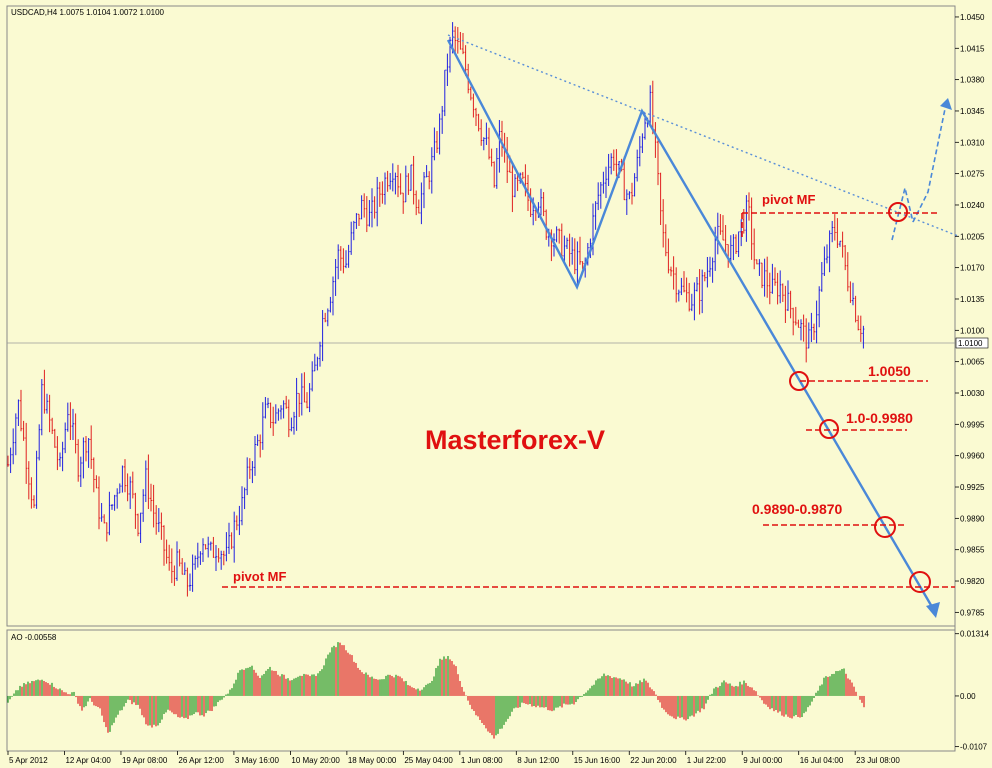 This screenshot has width=992, height=768. What do you see at coordinates (972, 518) in the screenshot?
I see `price-tick-label: 0.9890` at bounding box center [972, 518].